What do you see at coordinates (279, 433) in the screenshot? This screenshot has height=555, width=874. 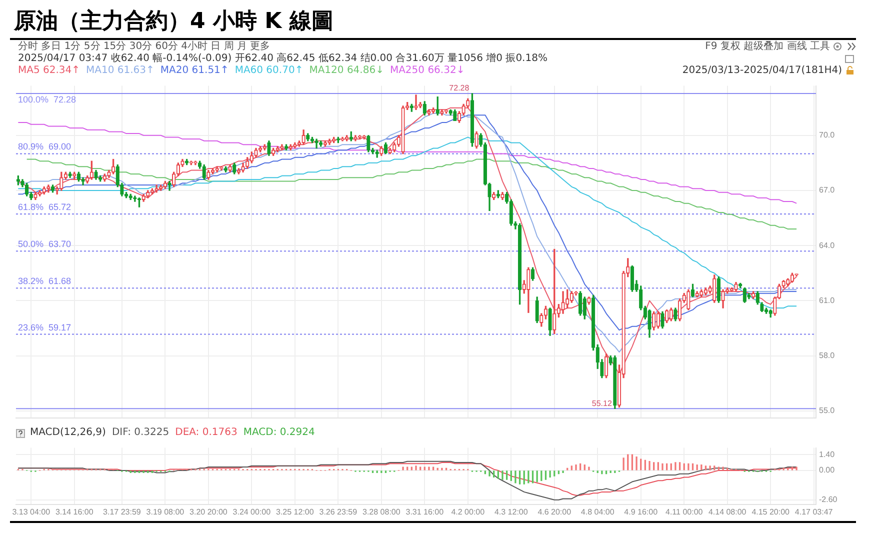 I see `text: MACD: 0.2924` at bounding box center [279, 433].